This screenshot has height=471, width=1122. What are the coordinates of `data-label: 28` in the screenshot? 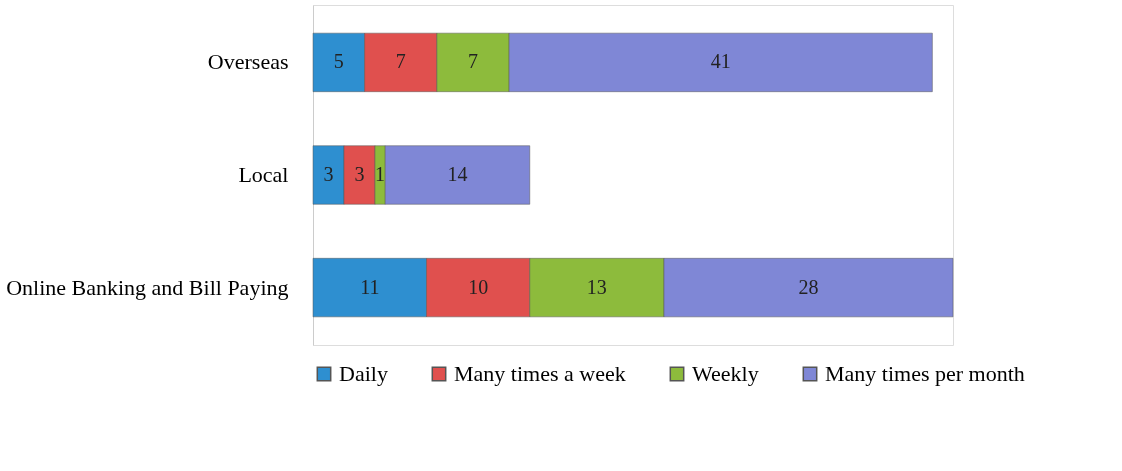 It's located at (808, 286).